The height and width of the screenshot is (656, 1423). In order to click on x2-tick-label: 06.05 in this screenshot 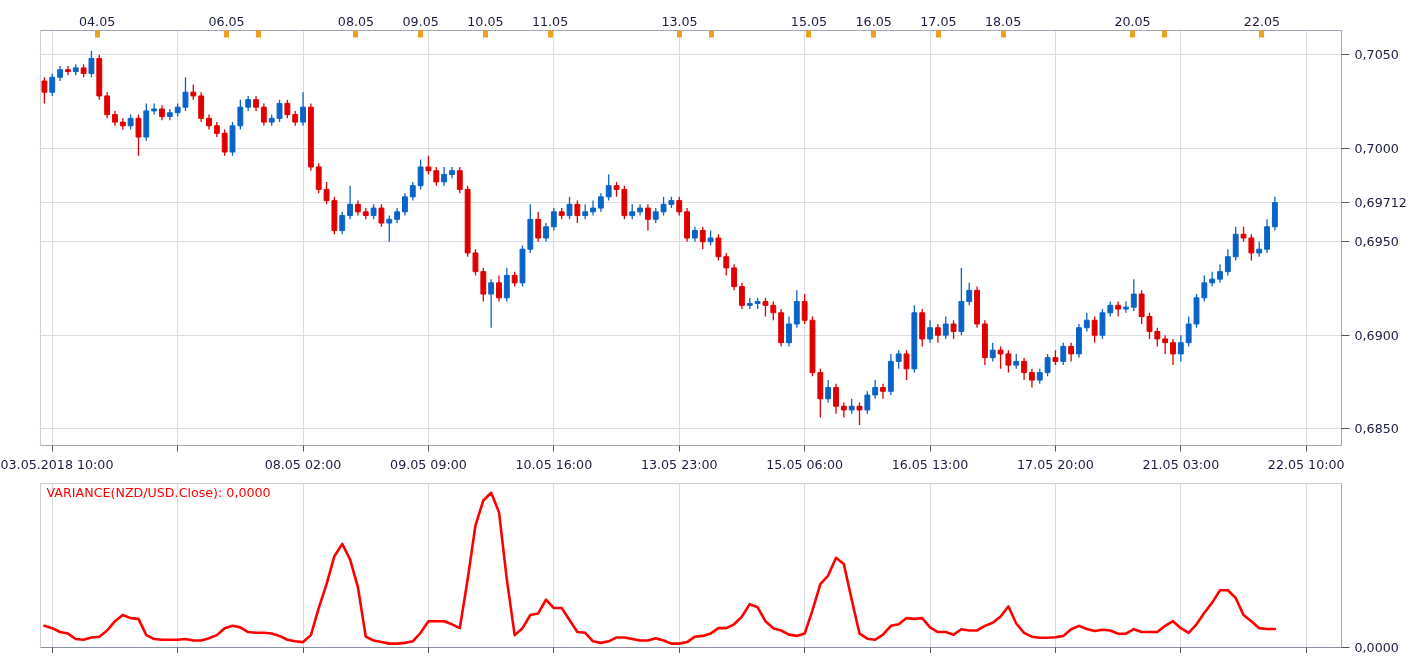, I will do `click(226, 21)`.